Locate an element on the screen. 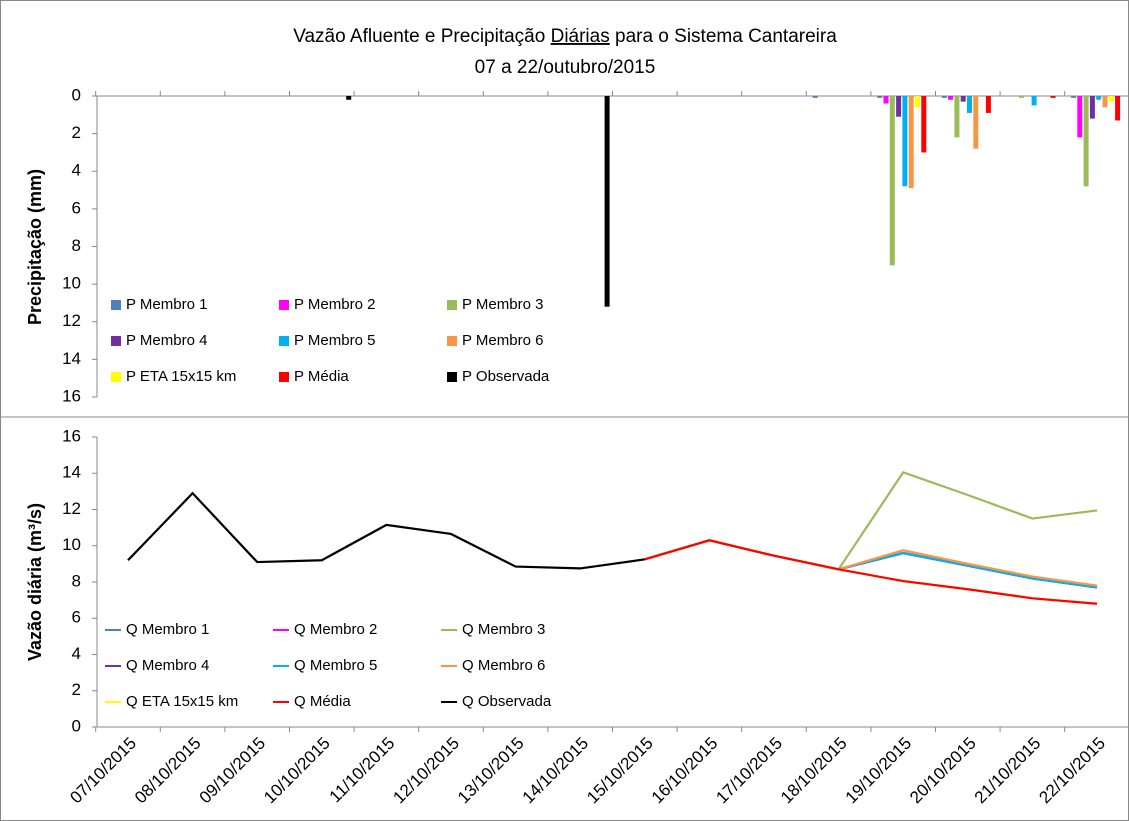 The image size is (1129, 821). legend-label: Q ETA 15x15 km is located at coordinates (182, 701).